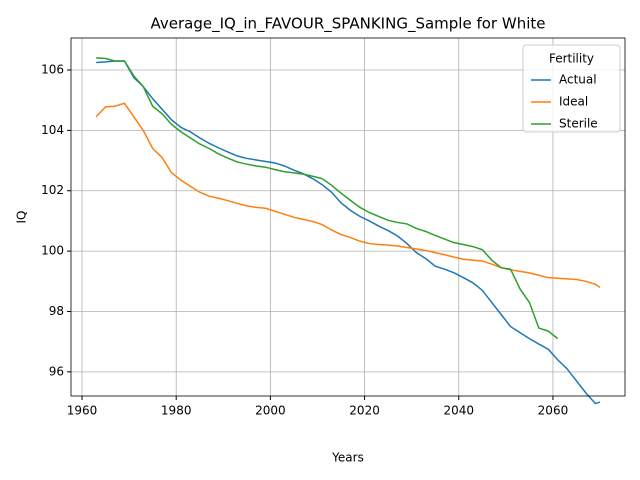  Describe the element at coordinates (82, 411) in the screenshot. I see `x-tick-label: 1960` at that location.